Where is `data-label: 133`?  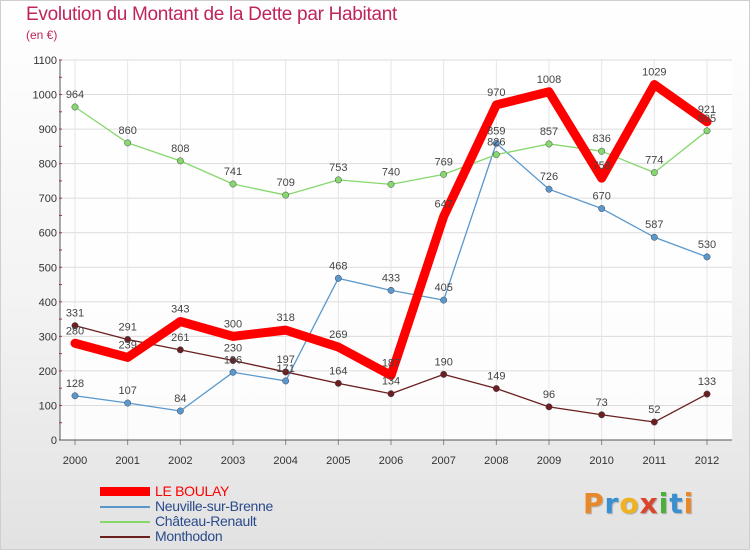 data-label: 133 is located at coordinates (707, 382).